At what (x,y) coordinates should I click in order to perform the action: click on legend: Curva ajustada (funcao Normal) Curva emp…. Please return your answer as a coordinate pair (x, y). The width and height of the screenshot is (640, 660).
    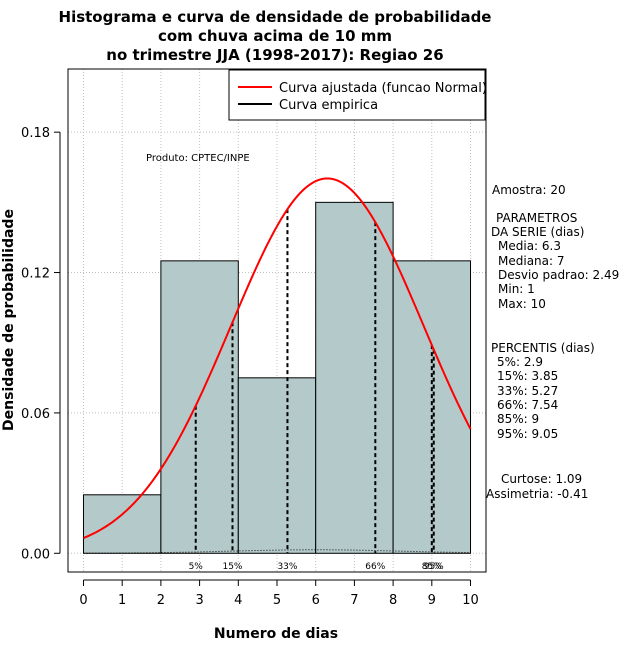
    Looking at the image, I should click on (357, 95).